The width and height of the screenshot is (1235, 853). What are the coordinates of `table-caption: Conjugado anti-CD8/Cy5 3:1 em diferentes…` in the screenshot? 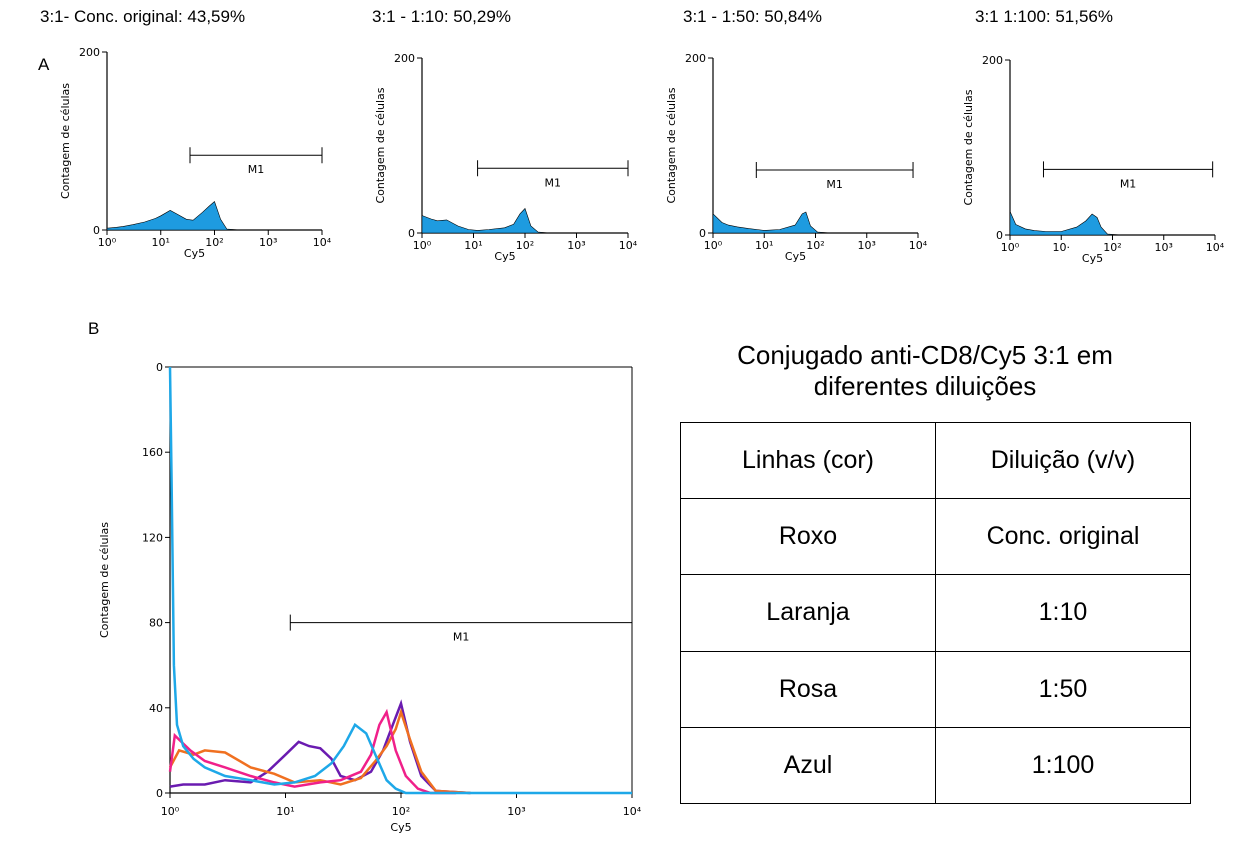 It's located at (925, 370).